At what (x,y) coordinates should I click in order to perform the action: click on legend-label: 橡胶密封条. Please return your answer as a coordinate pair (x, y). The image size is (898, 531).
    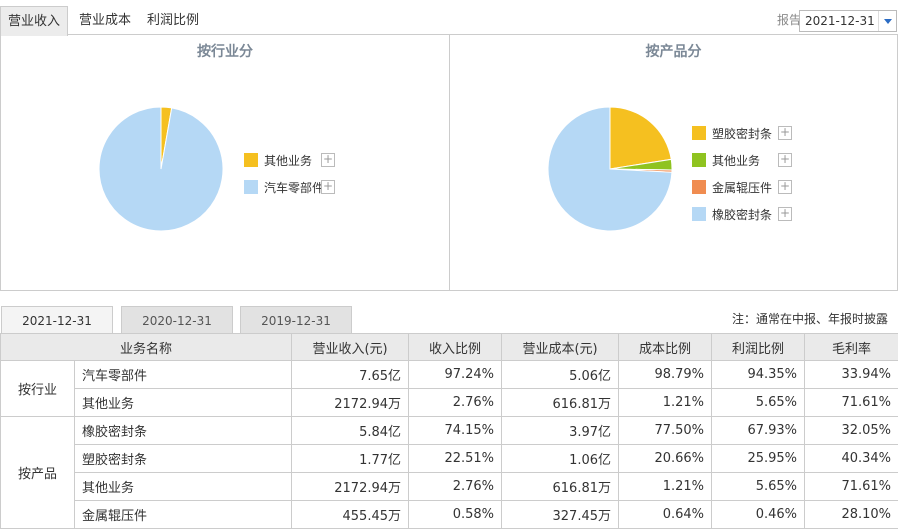
    Looking at the image, I should click on (742, 215).